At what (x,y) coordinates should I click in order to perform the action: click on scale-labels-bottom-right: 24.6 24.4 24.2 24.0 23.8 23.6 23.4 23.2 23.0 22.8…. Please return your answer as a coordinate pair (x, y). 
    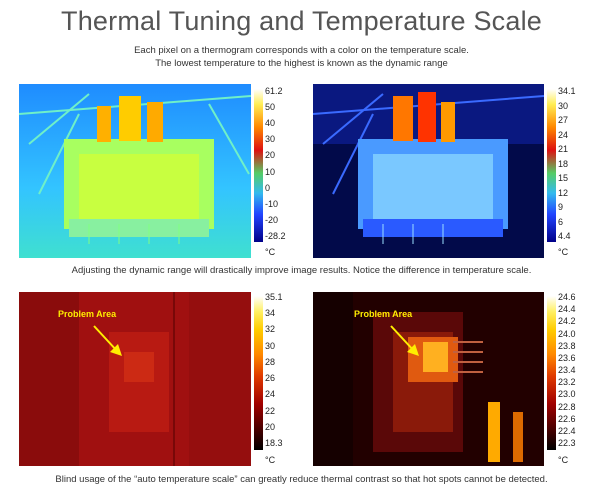
    Looking at the image, I should click on (578, 372).